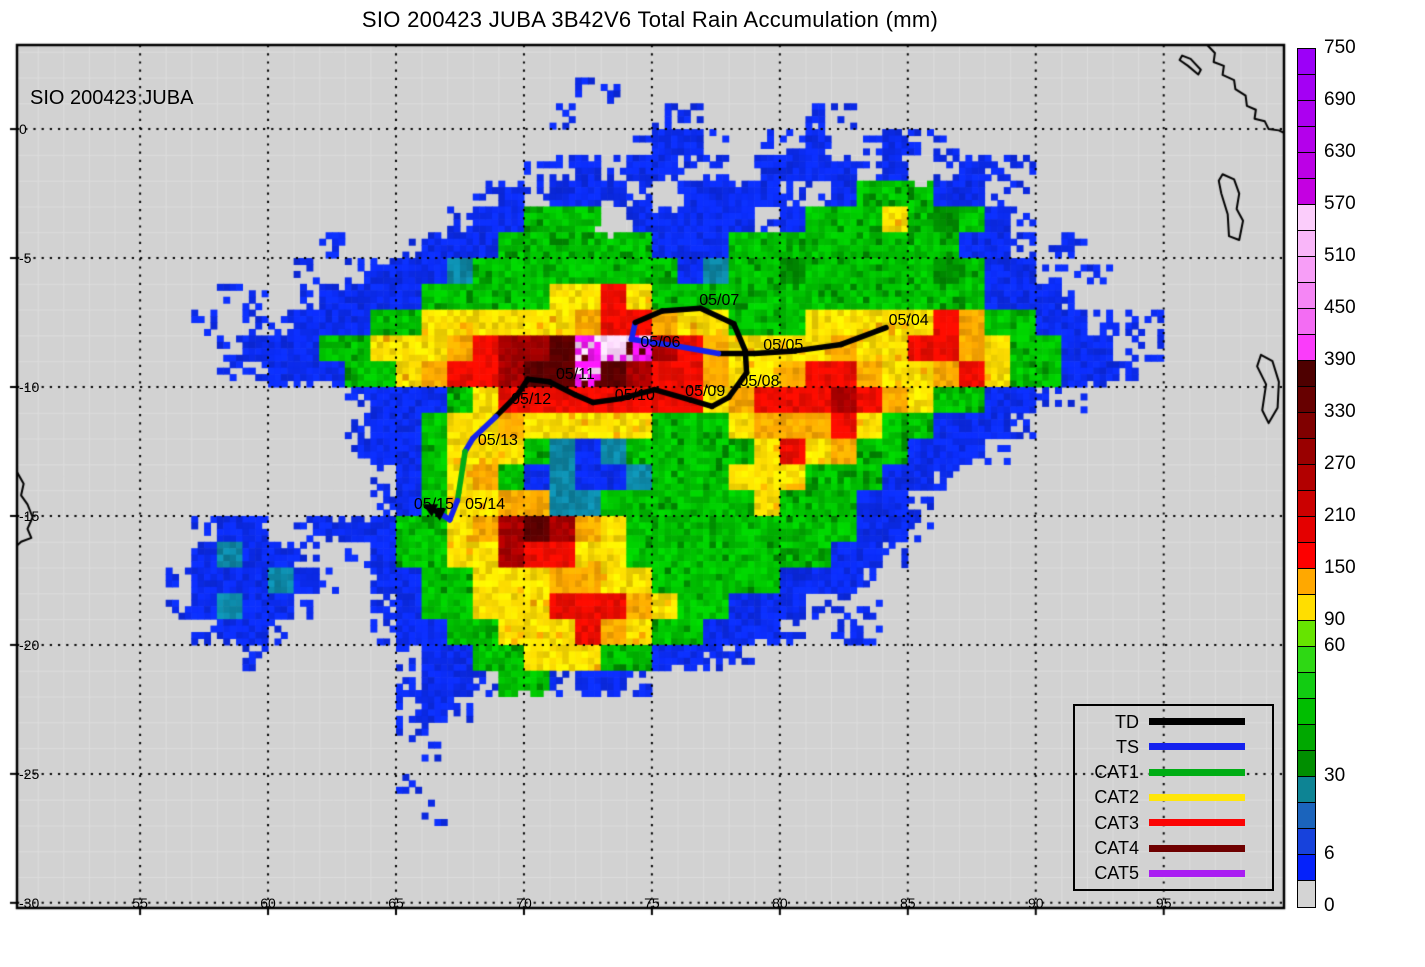 This screenshot has height=967, width=1425. Describe the element at coordinates (1340, 151) in the screenshot. I see `colorbar-tick-label: 630` at that location.